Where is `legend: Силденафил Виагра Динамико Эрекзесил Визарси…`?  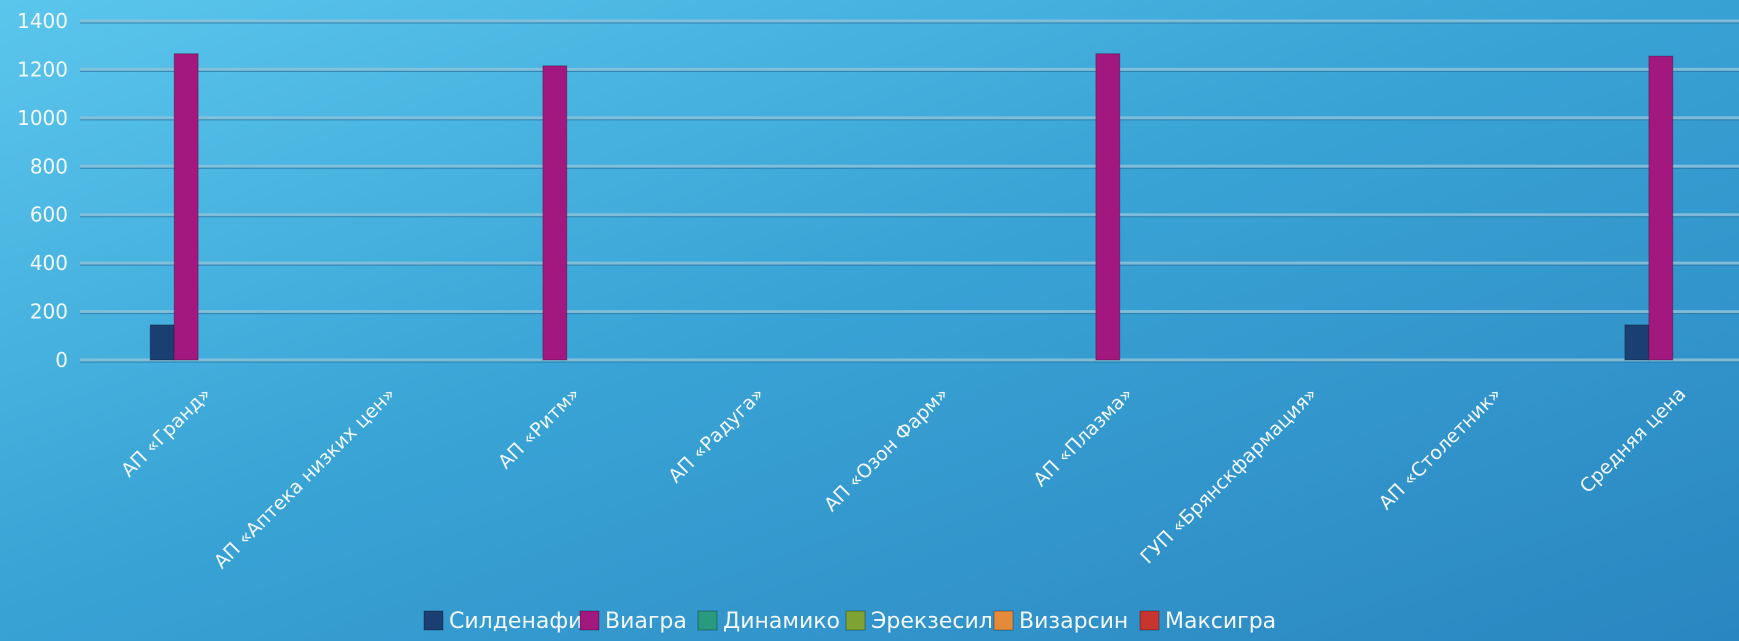 legend: Силденафил Виагра Динамико Эрекзесил Визарси… is located at coordinates (849, 621).